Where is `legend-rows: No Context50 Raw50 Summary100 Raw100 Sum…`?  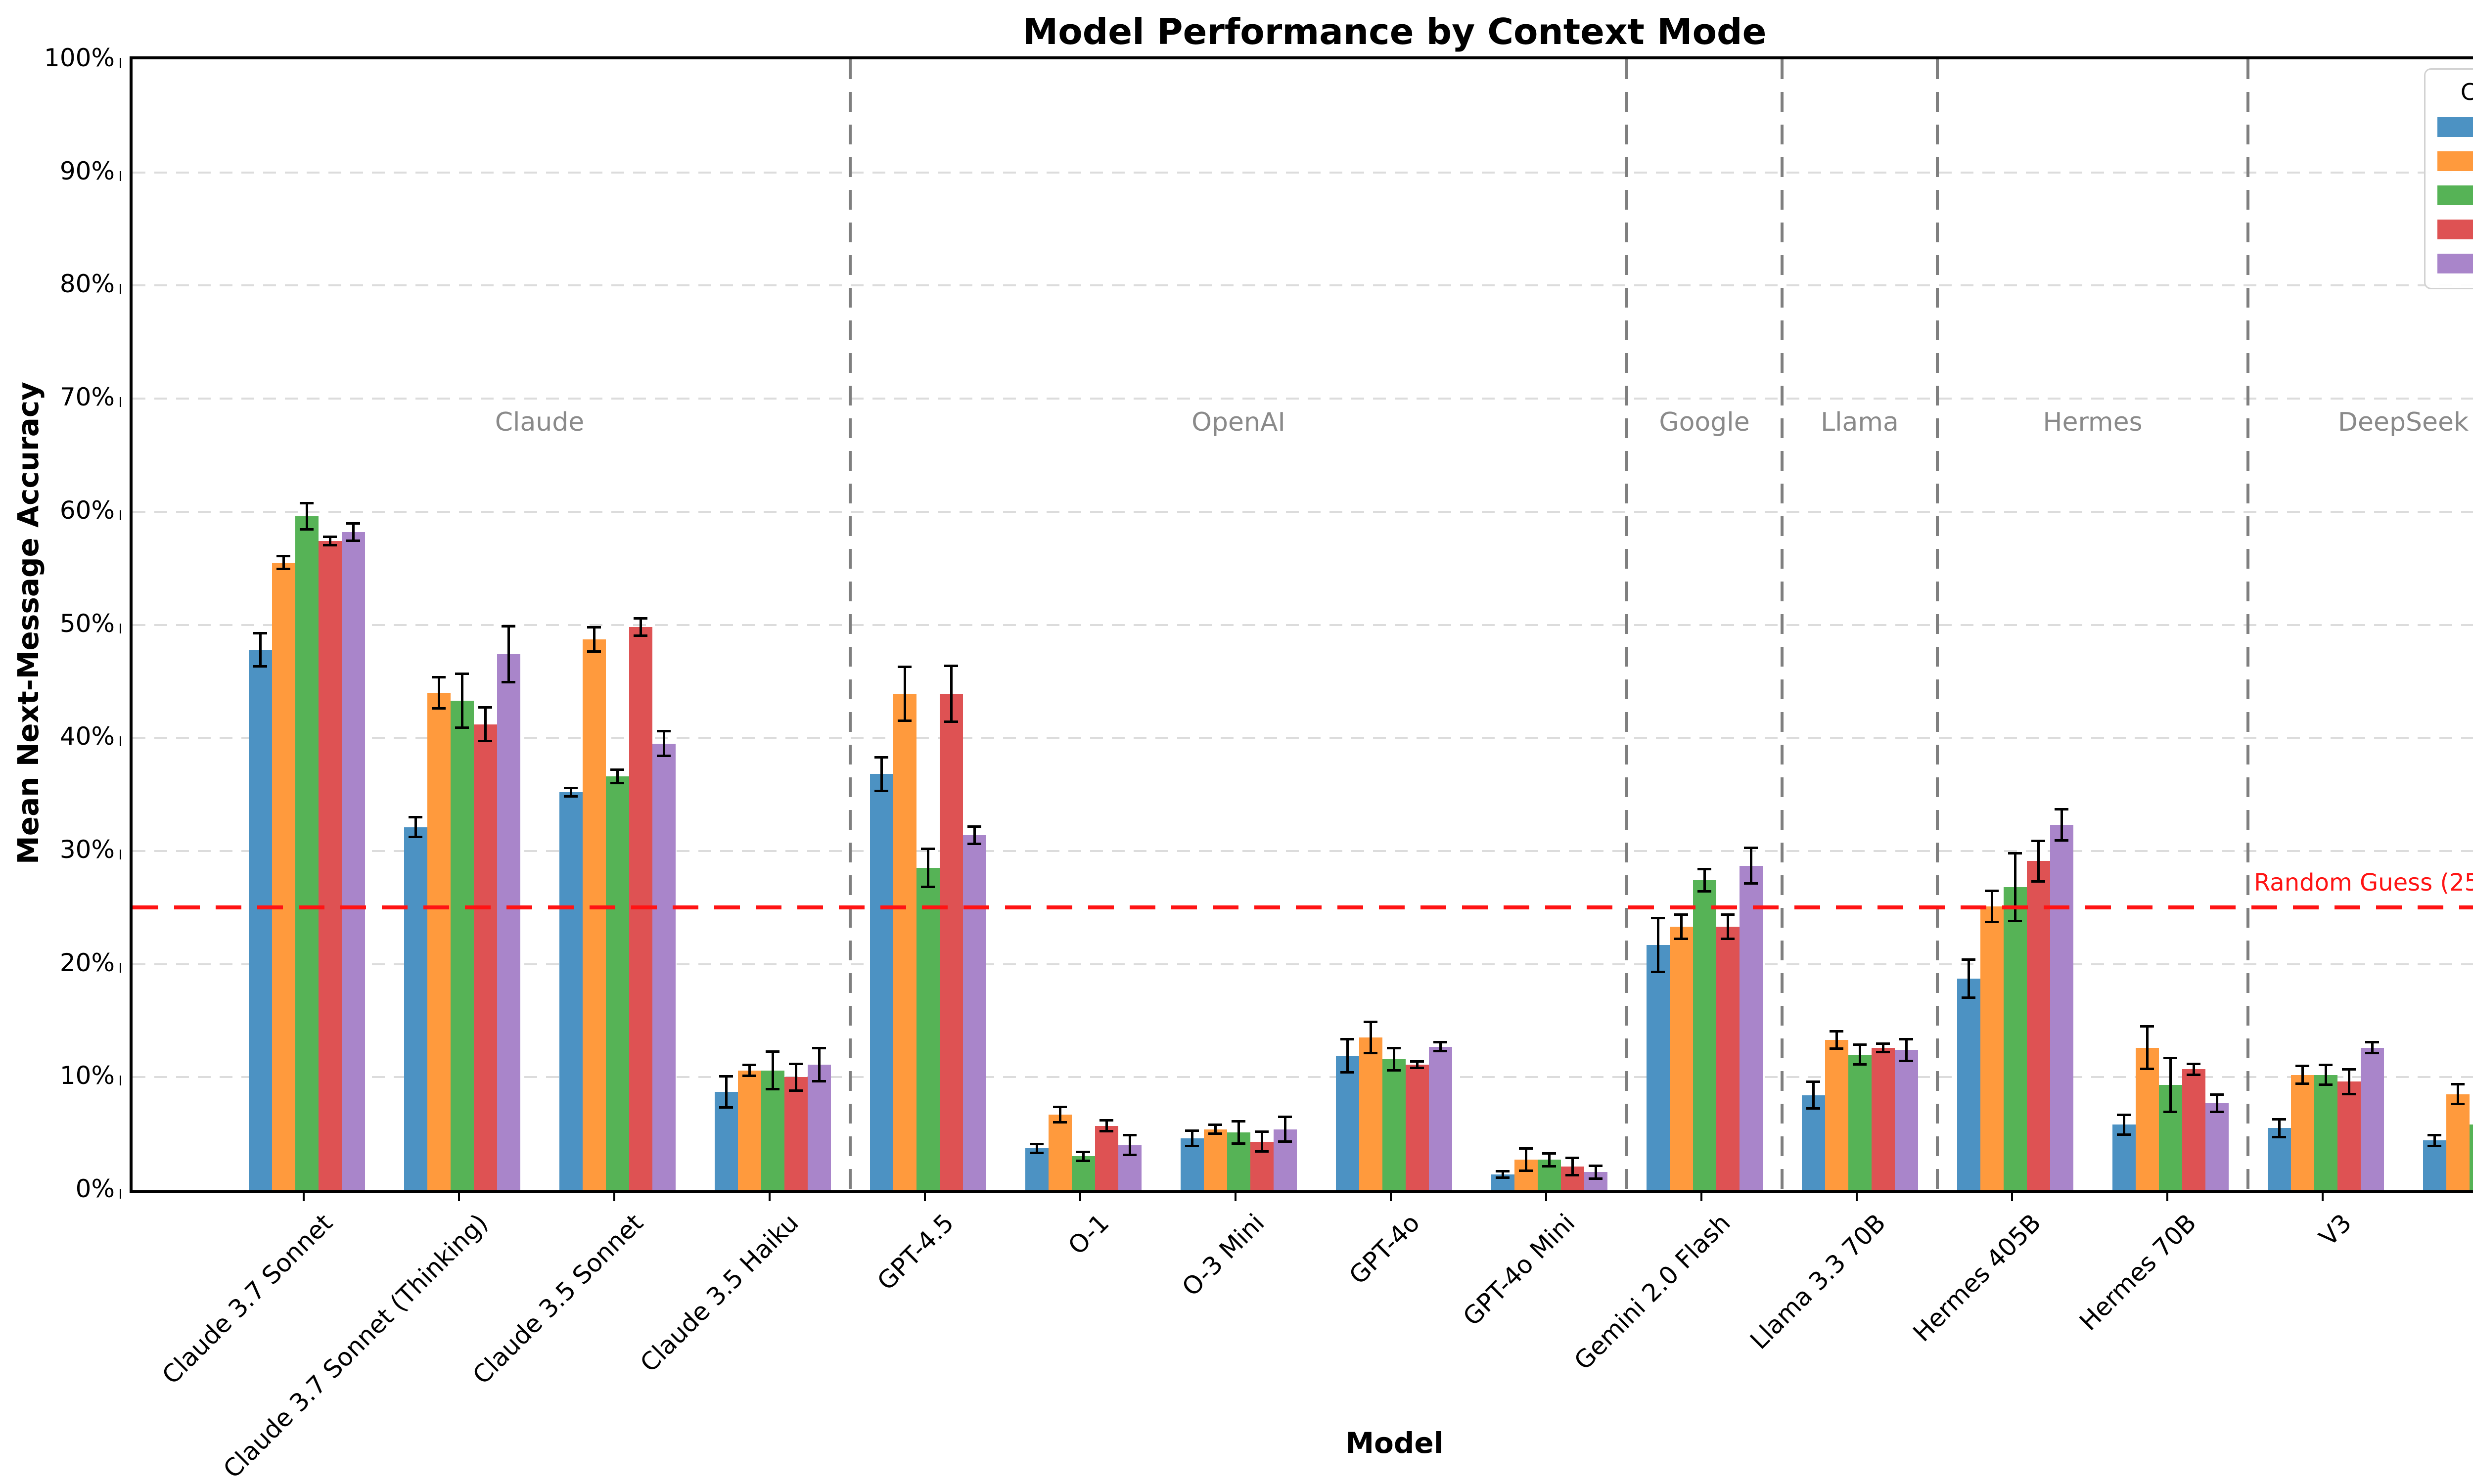
legend-rows: No Context50 Raw50 Summary100 Raw100 Sum… is located at coordinates (2455, 195).